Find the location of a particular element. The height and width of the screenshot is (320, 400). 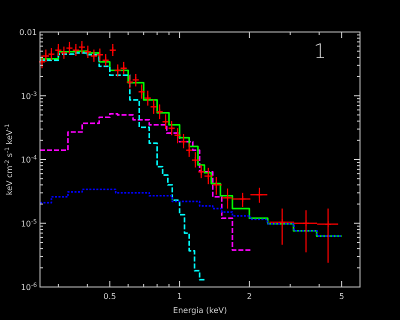

y-tick-label: 10$^{-6}$ is located at coordinates (29, 287).